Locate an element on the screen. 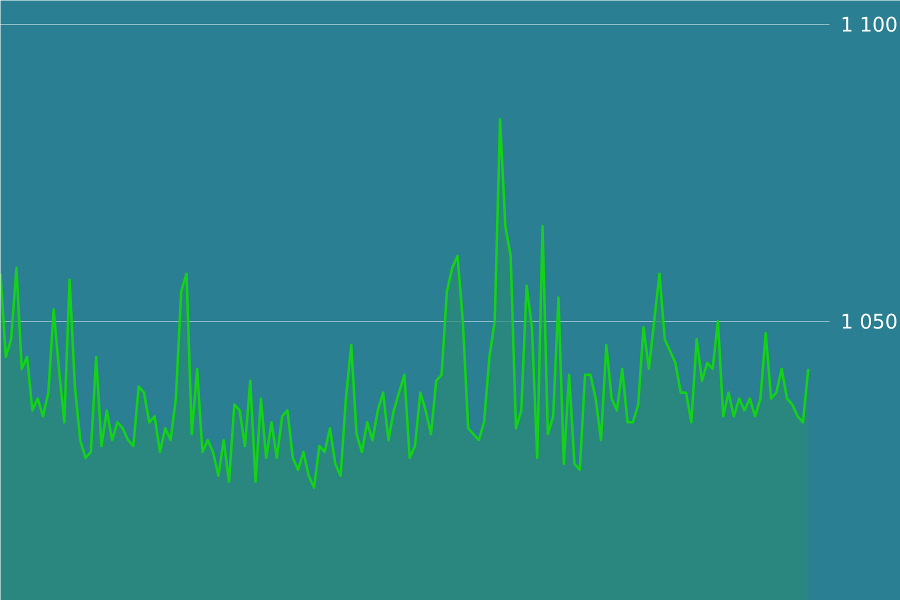 This screenshot has width=900, height=600. y-tick-label: 1 100 is located at coordinates (869, 24).